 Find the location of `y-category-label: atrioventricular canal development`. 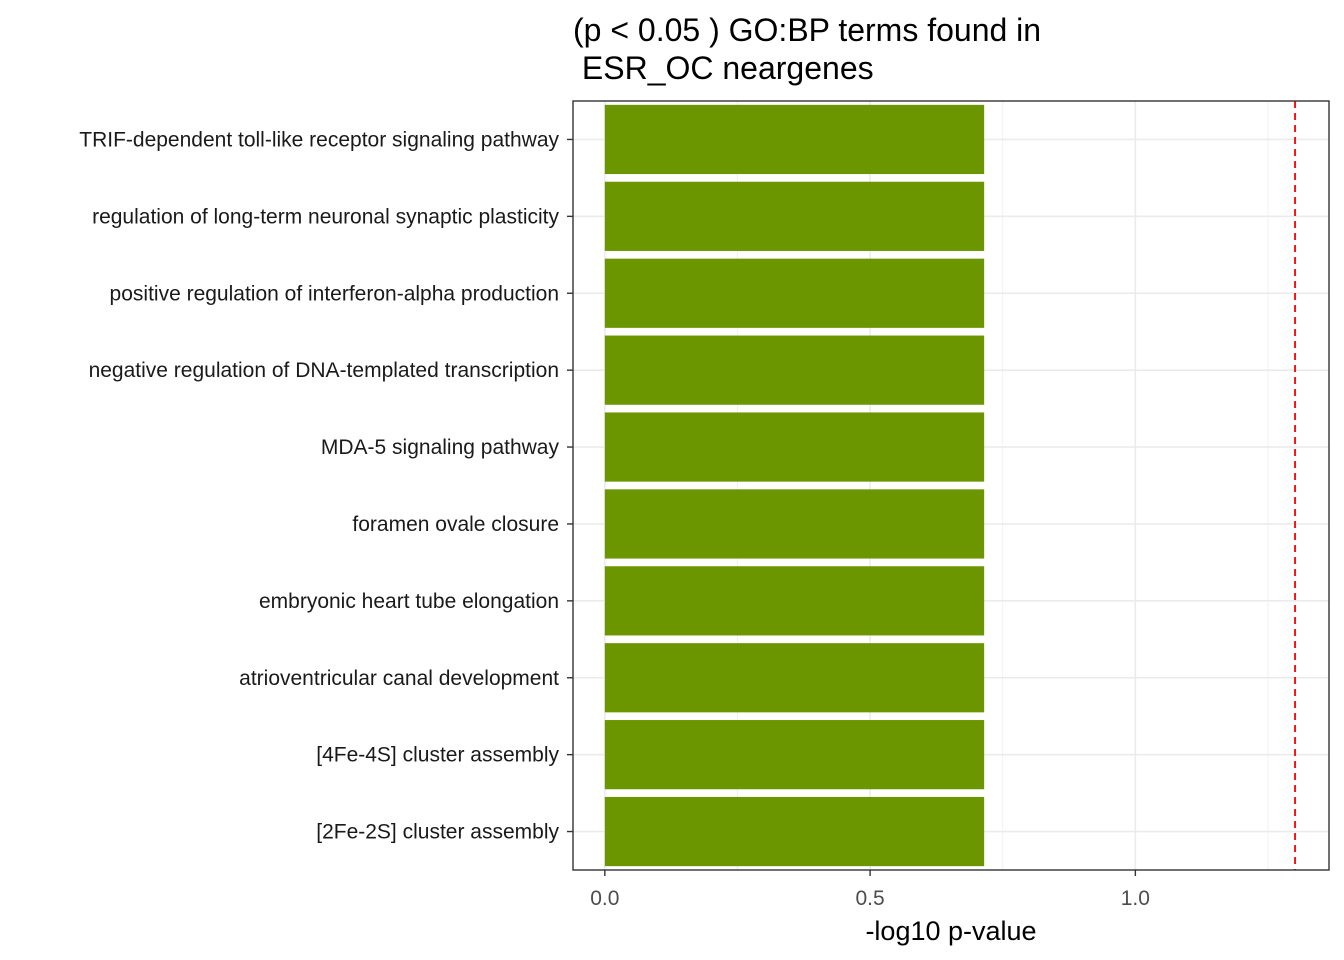

y-category-label: atrioventricular canal development is located at coordinates (399, 678).